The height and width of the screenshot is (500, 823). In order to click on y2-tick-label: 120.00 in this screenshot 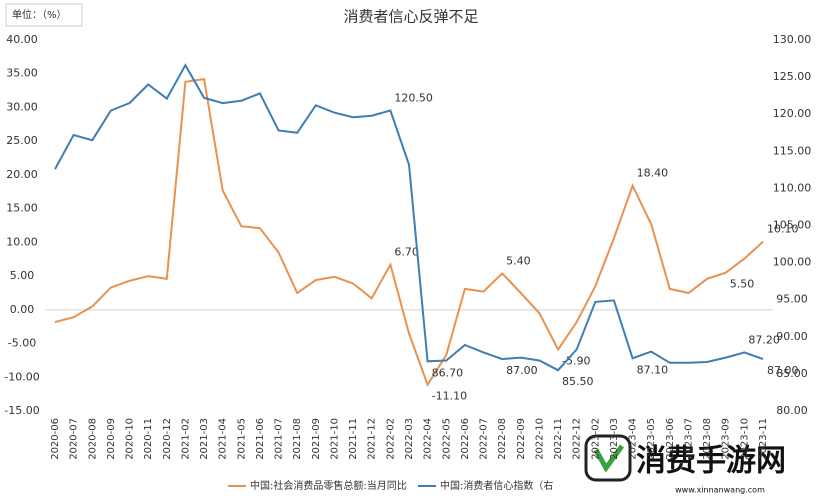, I will do `click(792, 113)`.